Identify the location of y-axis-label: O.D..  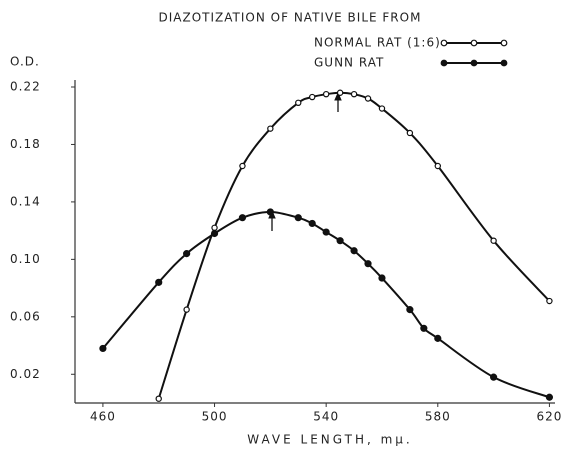
(25, 62).